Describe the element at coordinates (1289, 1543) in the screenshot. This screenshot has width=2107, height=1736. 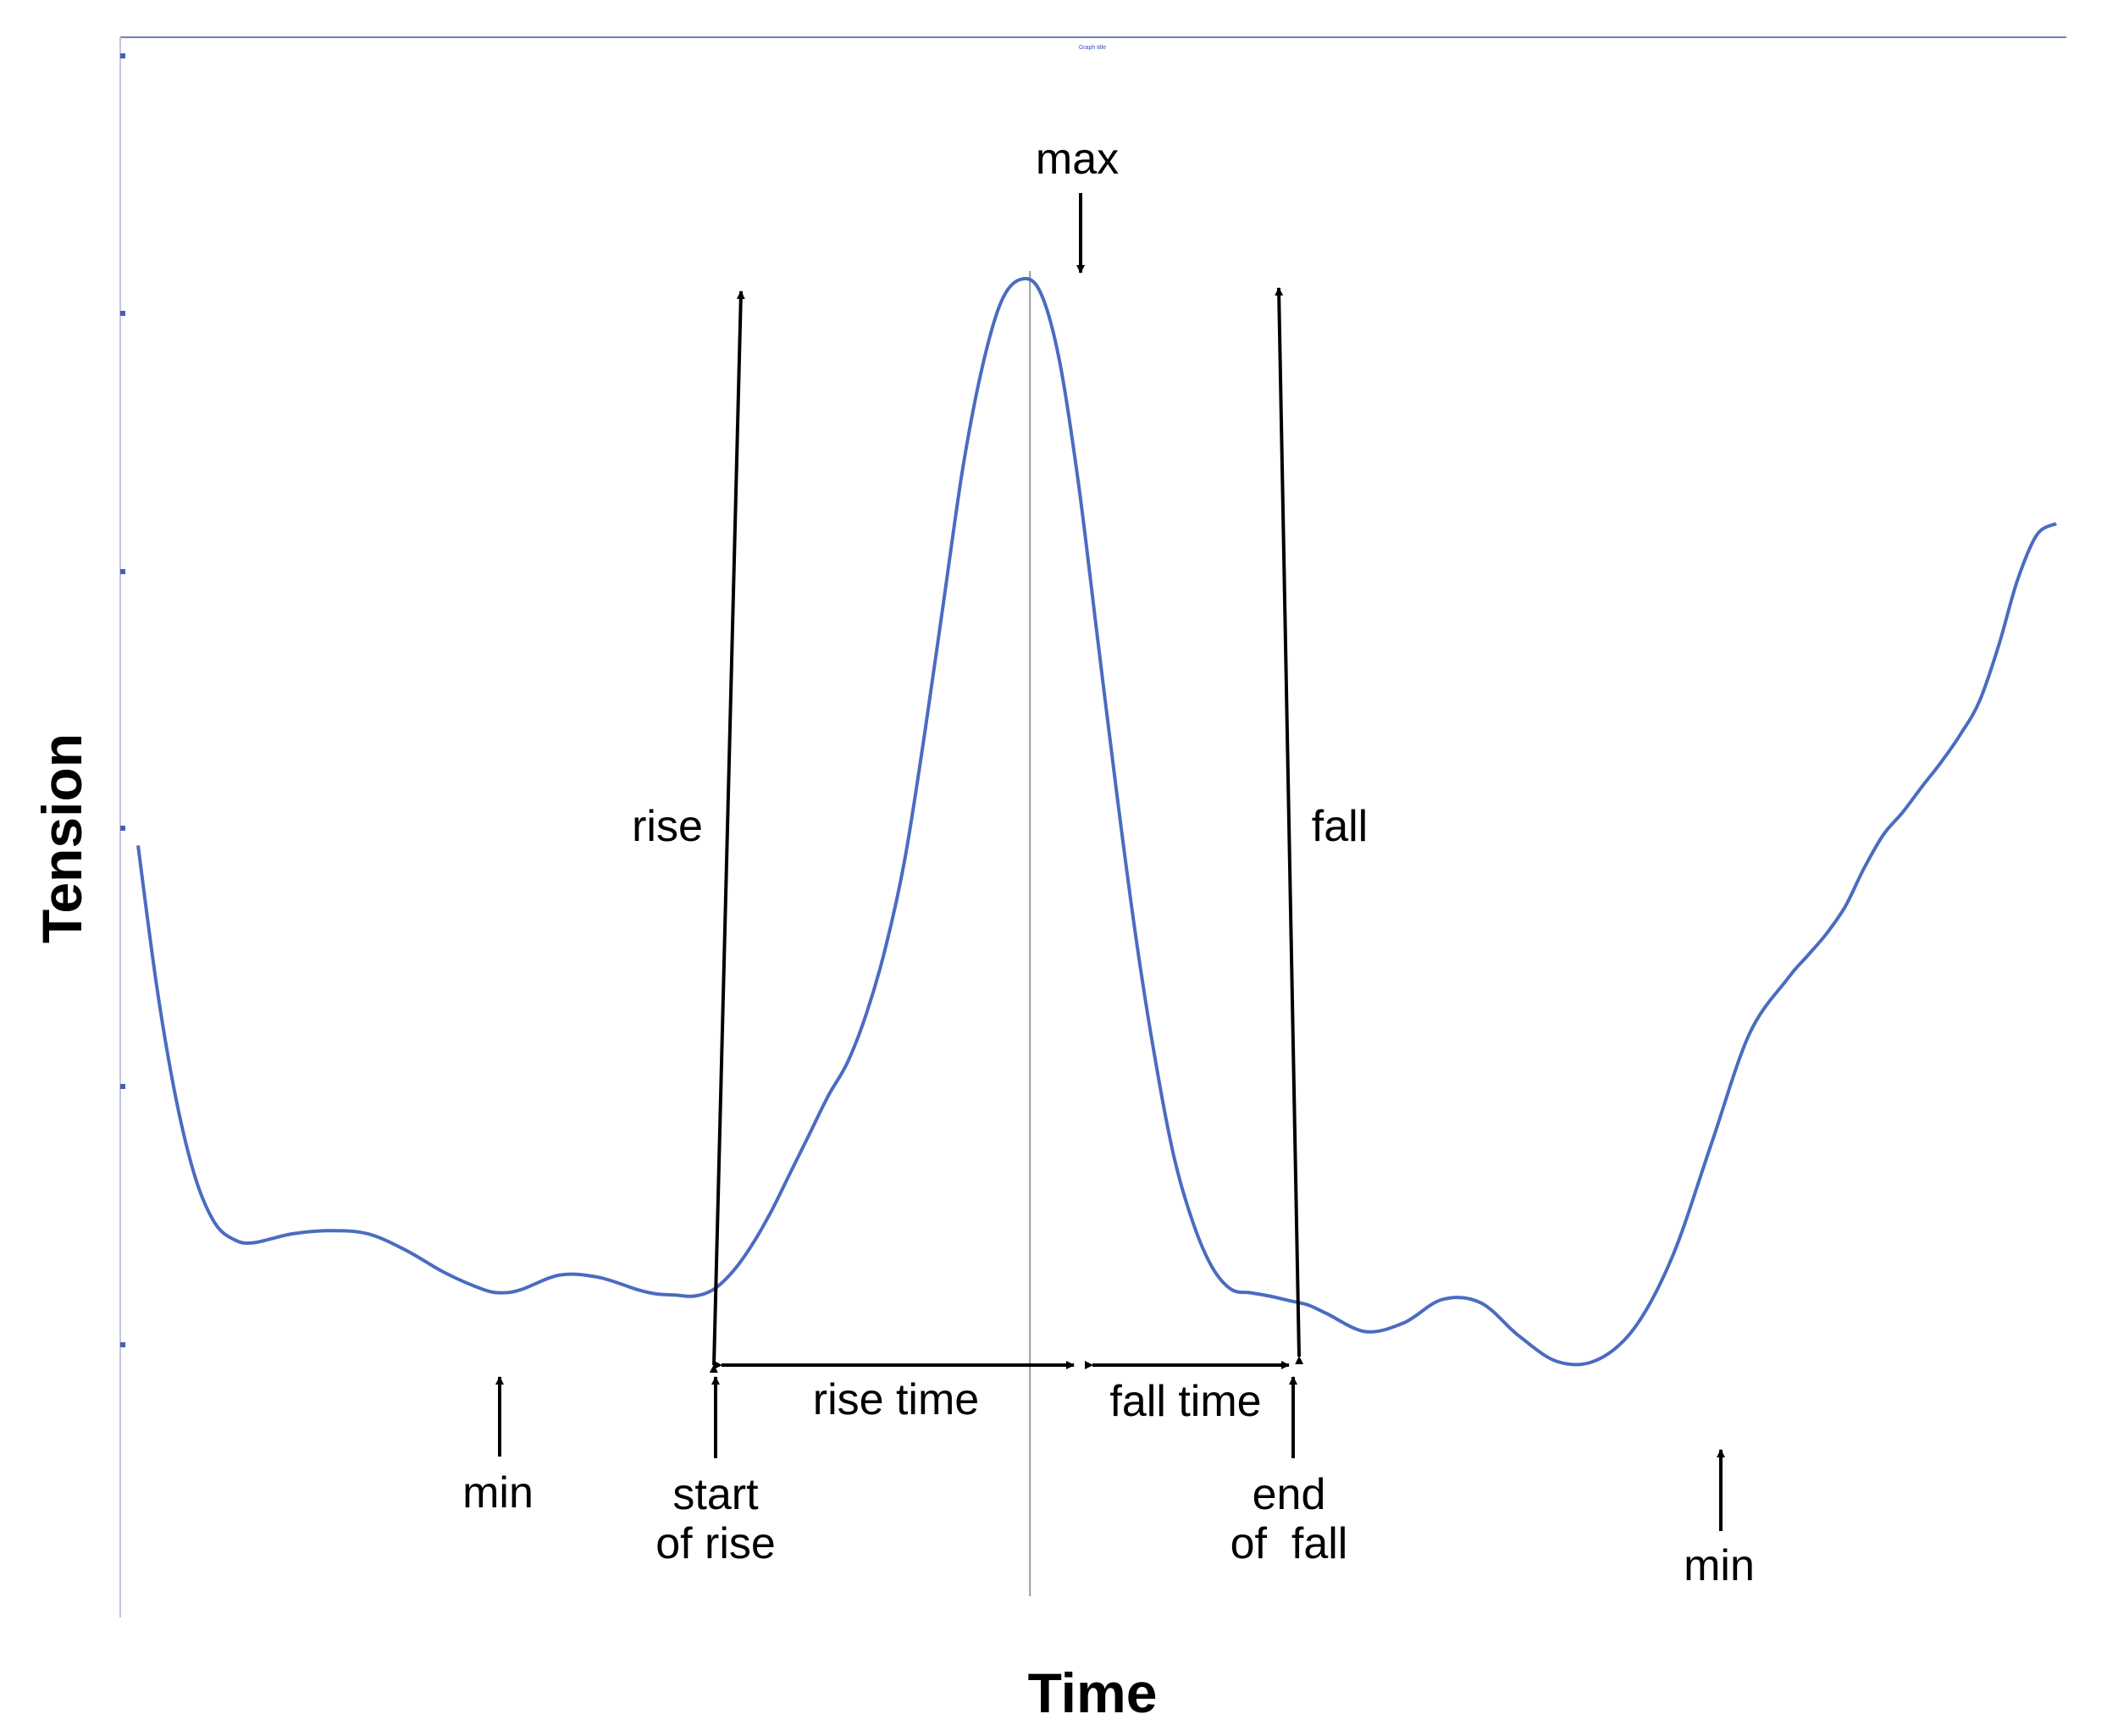
I see `end-of-fall-label-line2: of fall` at that location.